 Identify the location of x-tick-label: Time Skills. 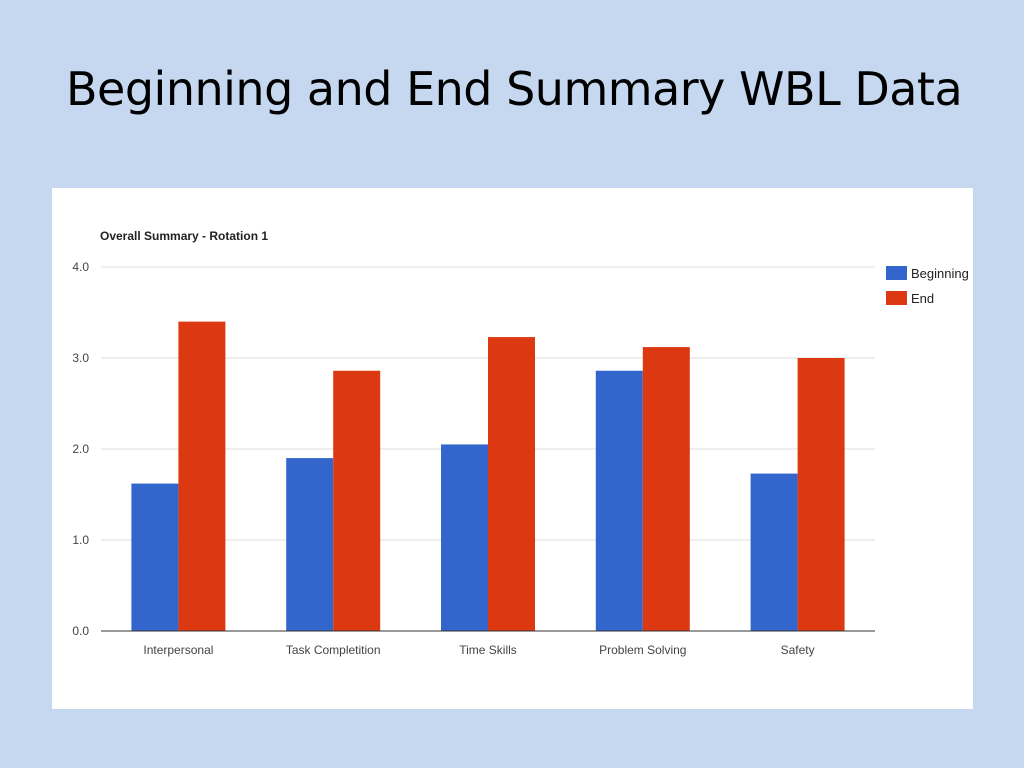
(488, 650).